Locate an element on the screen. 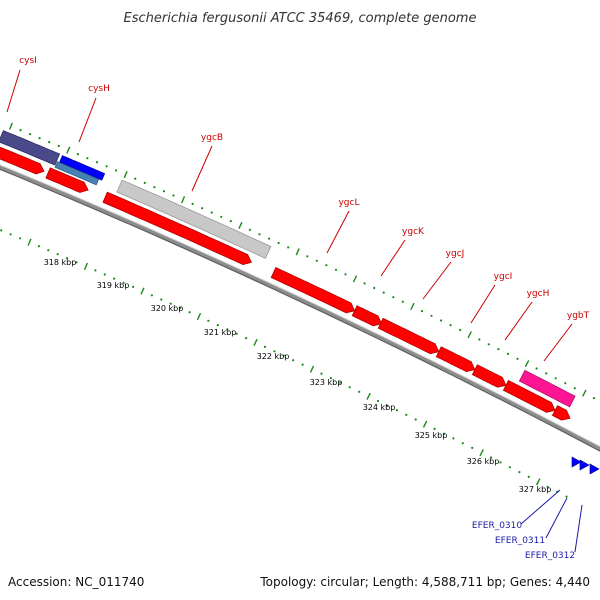 The height and width of the screenshot is (600, 600). leader-line-ygcJ is located at coordinates (437, 280).